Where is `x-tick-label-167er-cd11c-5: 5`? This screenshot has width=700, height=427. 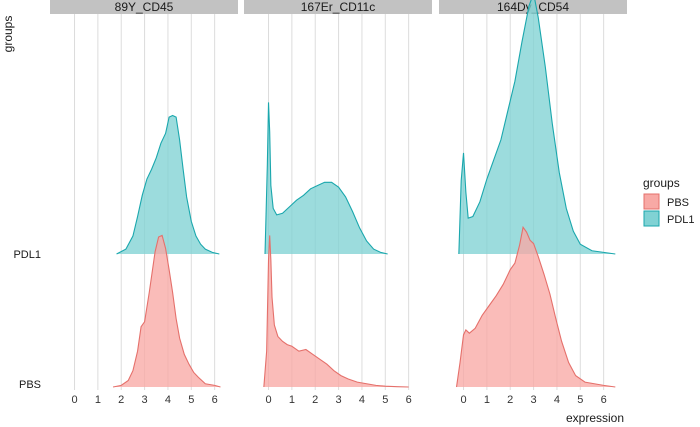
x-tick-label-167er-cd11c-5: 5 is located at coordinates (385, 400).